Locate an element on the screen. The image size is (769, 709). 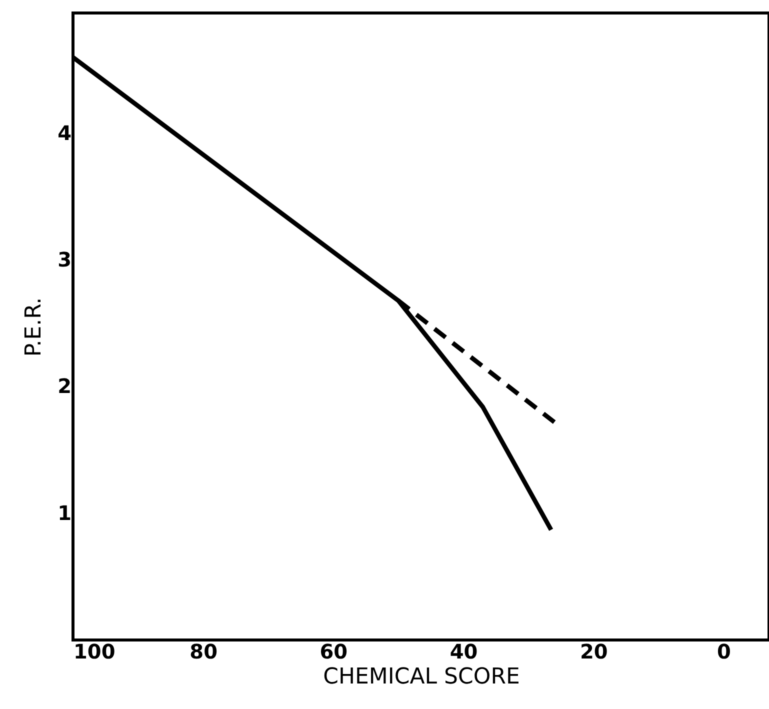
x-tick-label: 20 is located at coordinates (594, 652).